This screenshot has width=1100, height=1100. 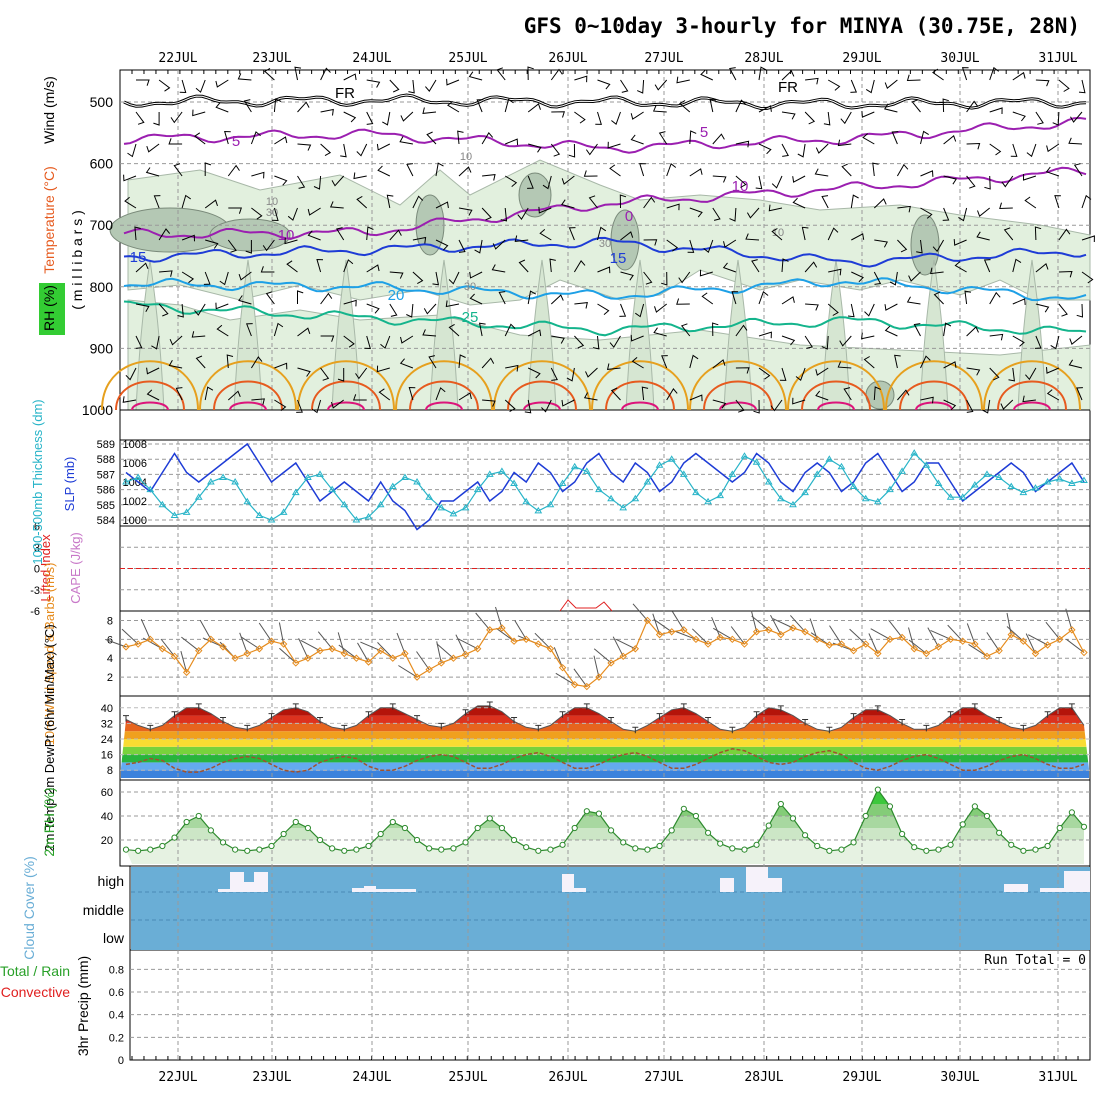 I want to click on date-label-bottom: 27JUL, so click(x=663, y=1077).